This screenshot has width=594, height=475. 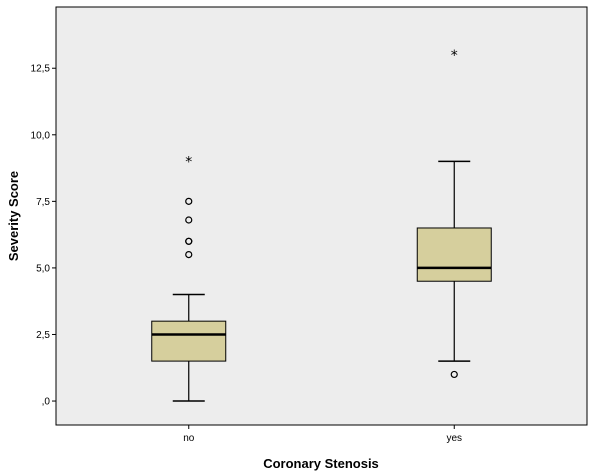 I want to click on y-tick-label: 12,5, so click(x=41, y=69).